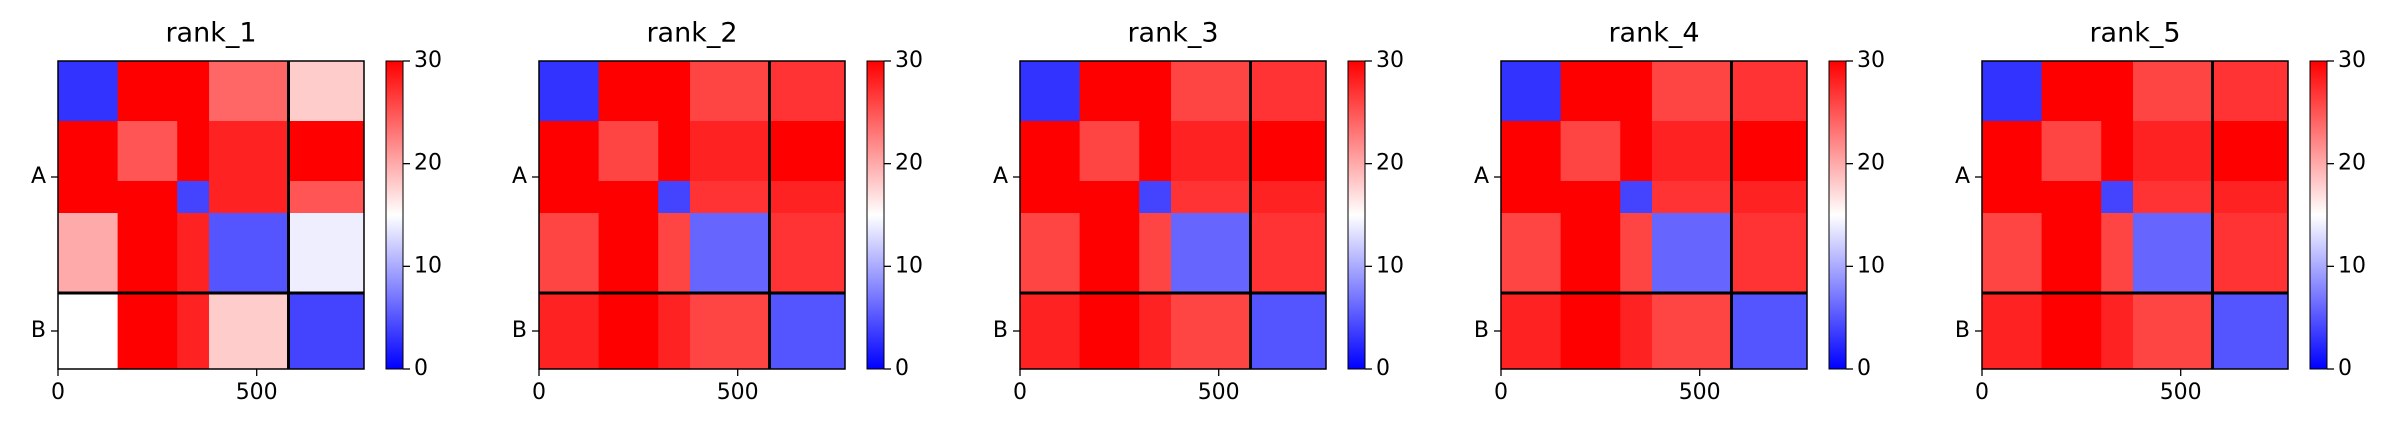 The height and width of the screenshot is (442, 2401). What do you see at coordinates (1172, 33) in the screenshot?
I see `panel-title: rank_3` at bounding box center [1172, 33].